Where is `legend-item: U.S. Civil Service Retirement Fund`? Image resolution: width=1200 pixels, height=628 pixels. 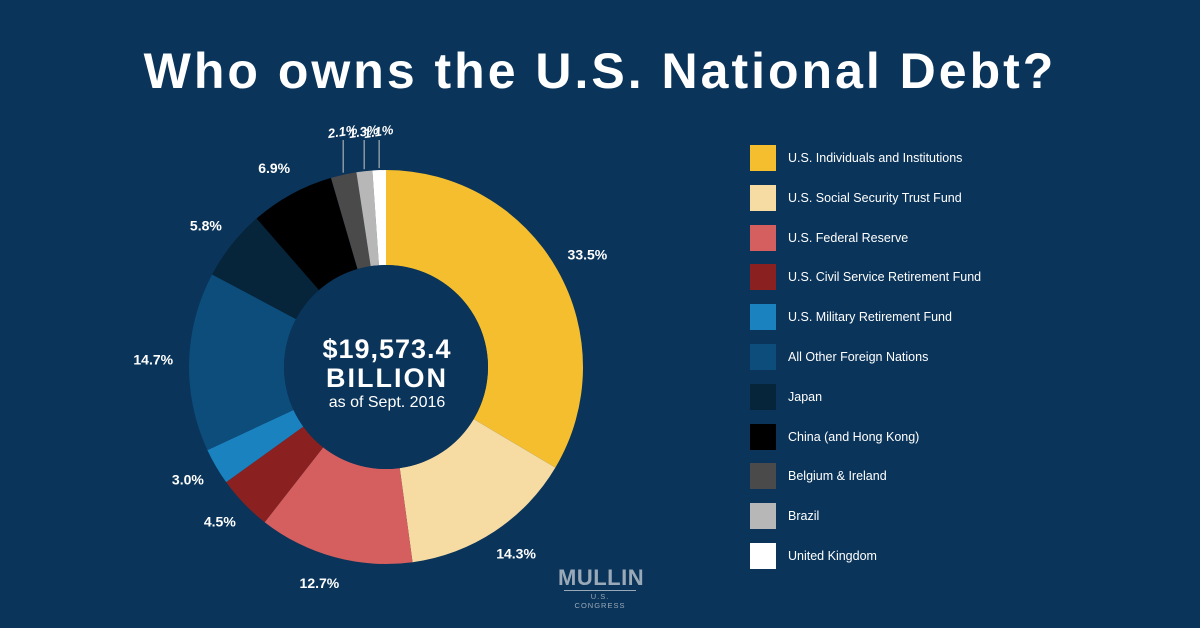
legend-item: U.S. Civil Service Retirement Fund is located at coordinates (960, 277).